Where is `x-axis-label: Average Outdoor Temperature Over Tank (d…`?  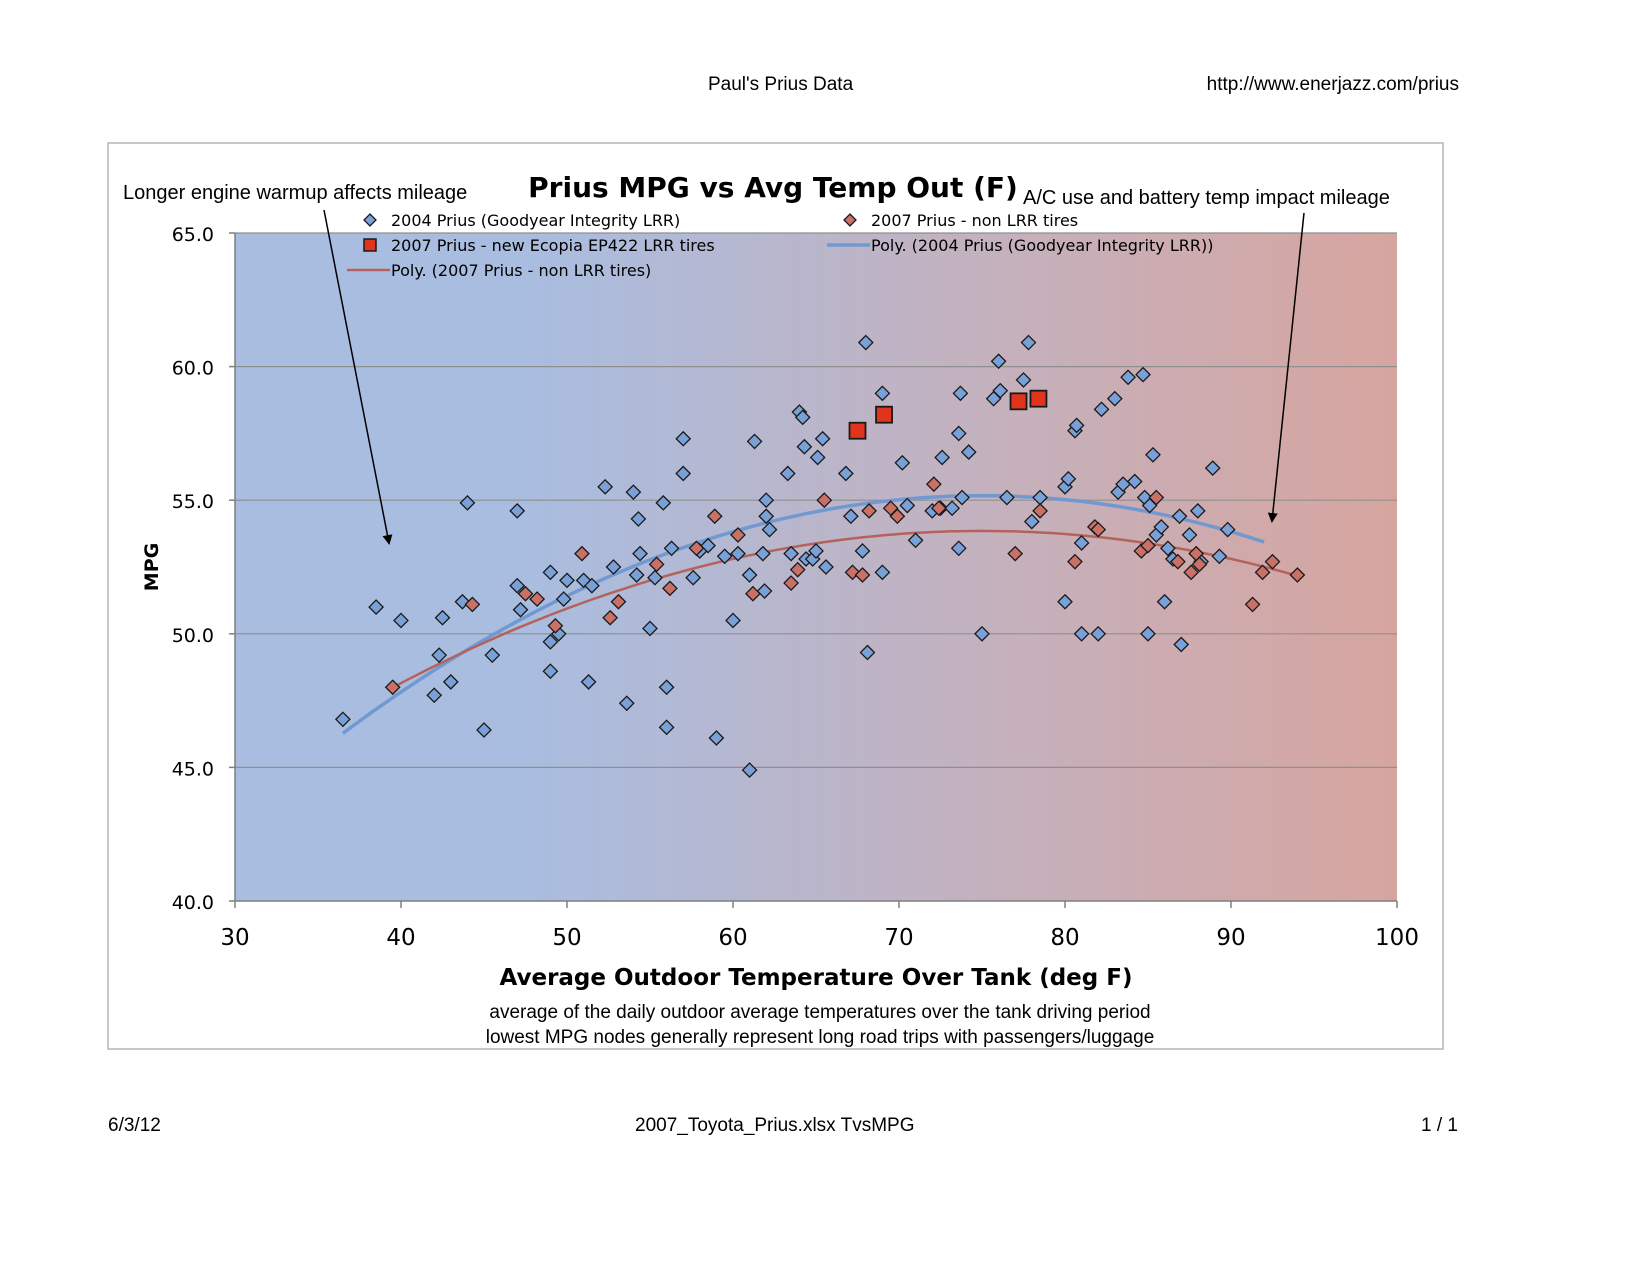
x-axis-label: Average Outdoor Temperature Over Tank (d… is located at coordinates (816, 978).